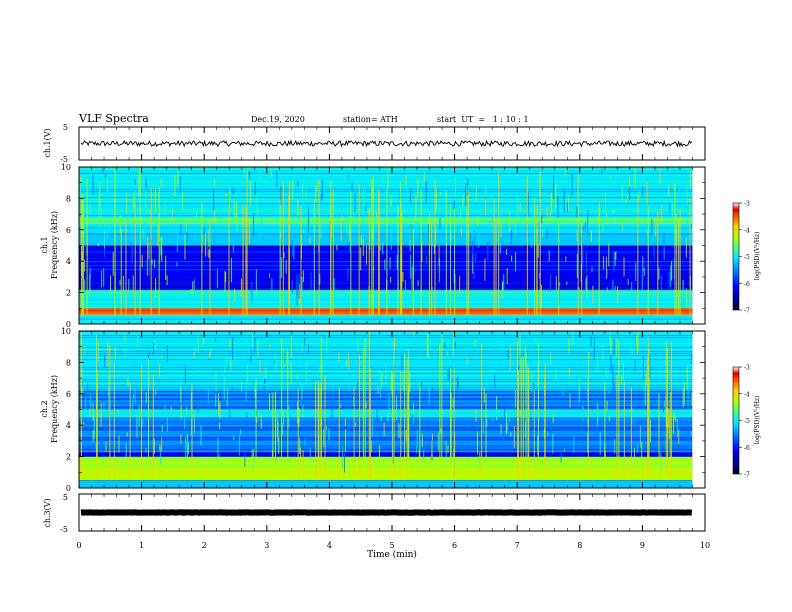 The image size is (792, 612). I want to click on x-tick-labels: 0 1 2 3 4 5 6 7 8 9 10, so click(393, 545).